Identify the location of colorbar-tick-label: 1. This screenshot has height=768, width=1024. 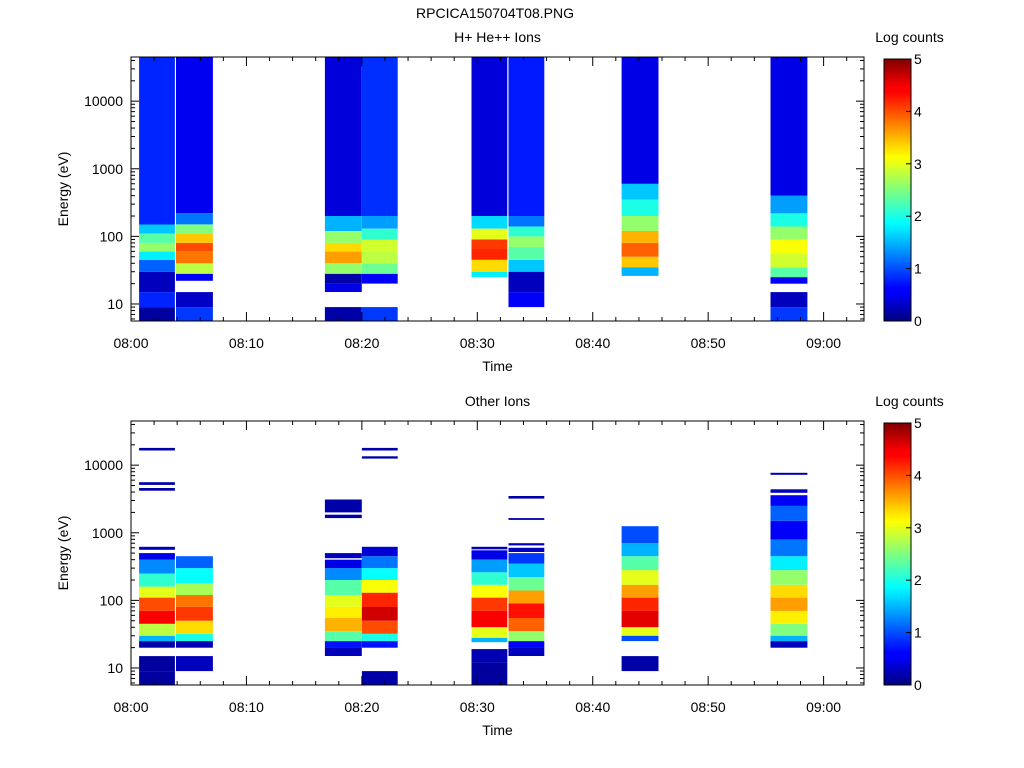
(918, 633).